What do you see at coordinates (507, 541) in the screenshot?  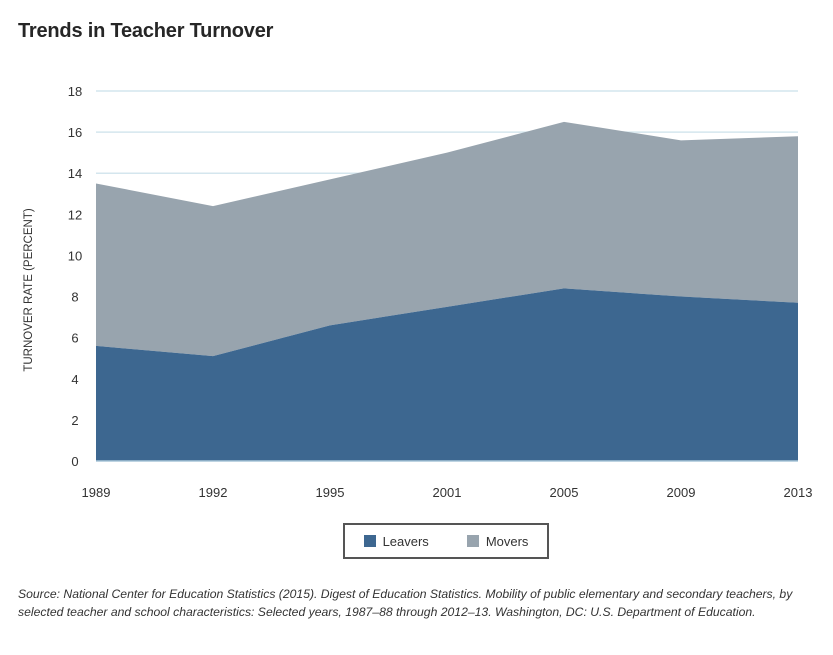 I see `legend-label-movers: Movers` at bounding box center [507, 541].